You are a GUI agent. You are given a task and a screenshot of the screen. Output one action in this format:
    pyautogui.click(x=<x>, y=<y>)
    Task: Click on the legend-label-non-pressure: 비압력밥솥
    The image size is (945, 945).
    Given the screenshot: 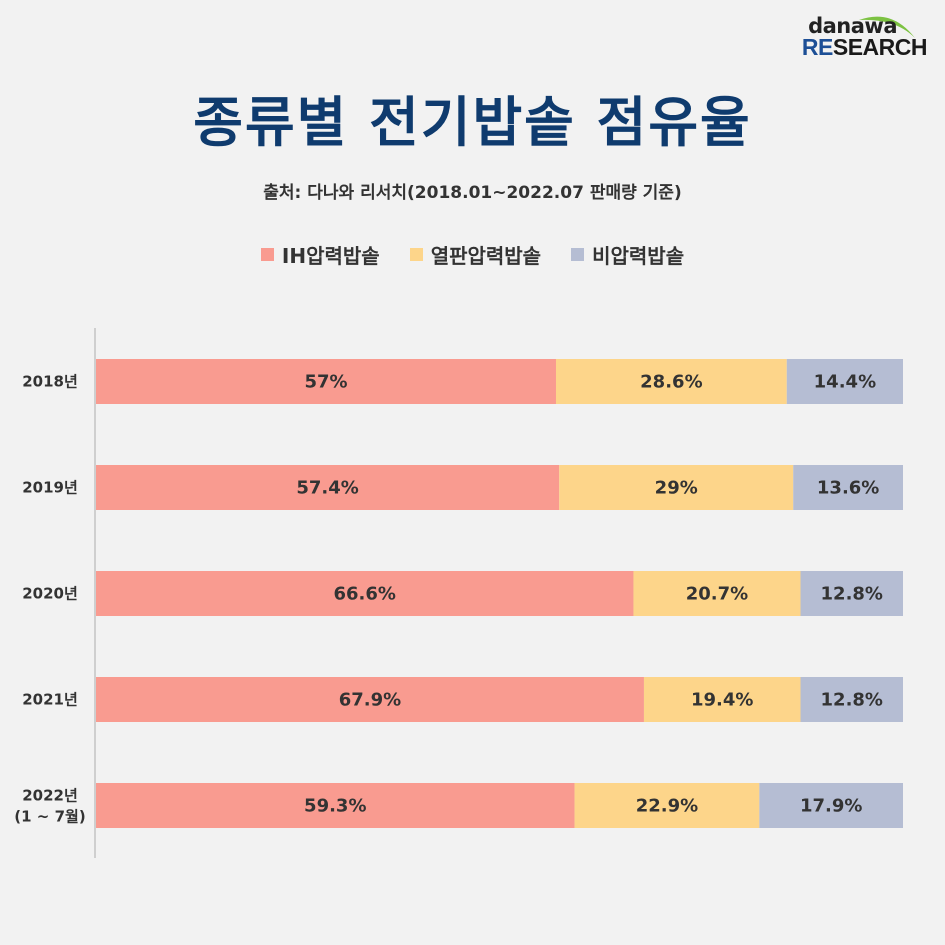 What is the action you would take?
    pyautogui.click(x=638, y=256)
    